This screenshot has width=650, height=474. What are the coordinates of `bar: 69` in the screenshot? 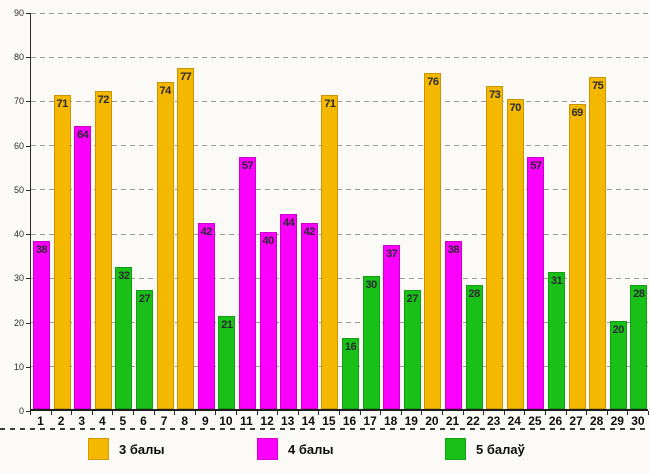 It's located at (577, 256).